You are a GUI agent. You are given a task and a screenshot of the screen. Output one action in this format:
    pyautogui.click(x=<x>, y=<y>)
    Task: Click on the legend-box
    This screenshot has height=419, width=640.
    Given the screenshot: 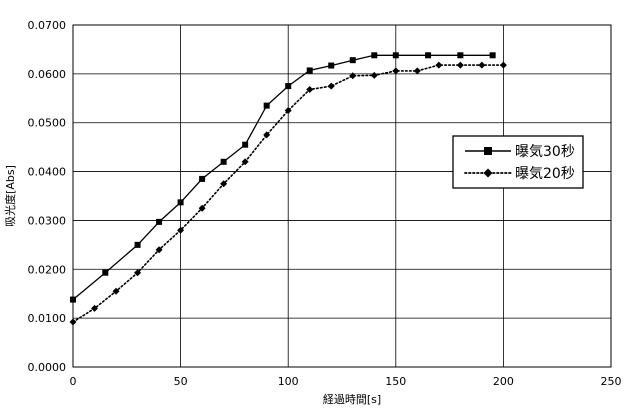 What is the action you would take?
    pyautogui.click(x=518, y=162)
    